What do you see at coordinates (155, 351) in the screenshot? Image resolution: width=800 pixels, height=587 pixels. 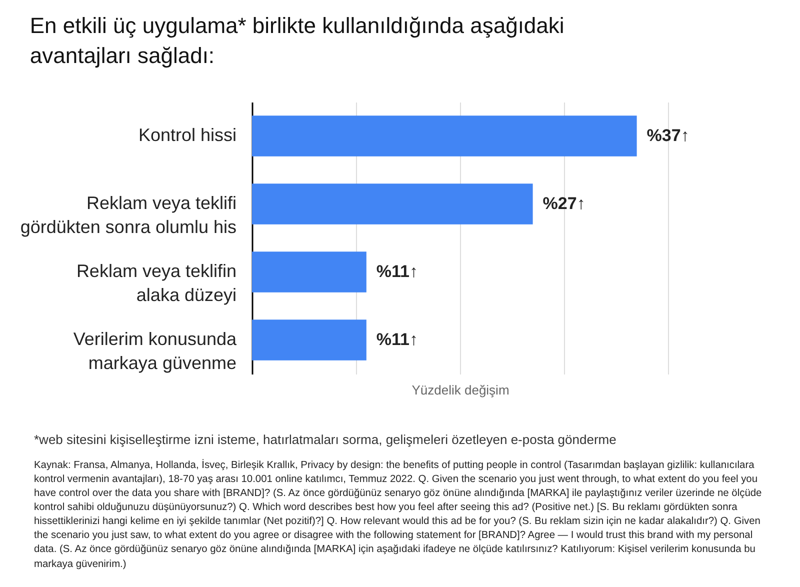 I see `y-tick-label: Verilerim konusunda markaya güvenme` at bounding box center [155, 351].